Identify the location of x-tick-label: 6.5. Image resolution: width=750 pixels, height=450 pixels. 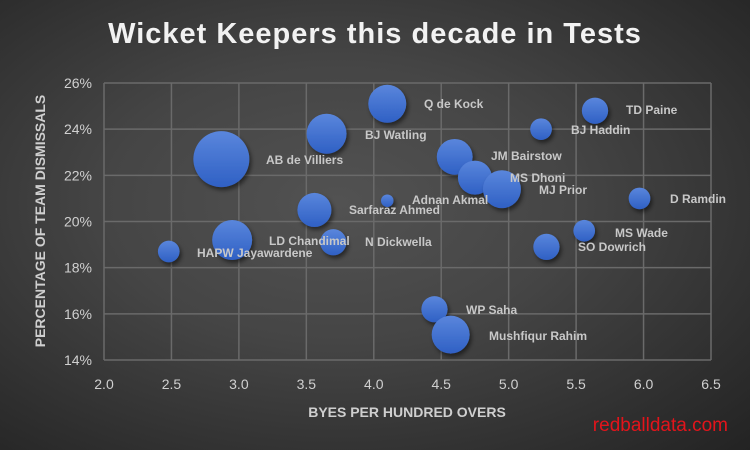
(711, 384).